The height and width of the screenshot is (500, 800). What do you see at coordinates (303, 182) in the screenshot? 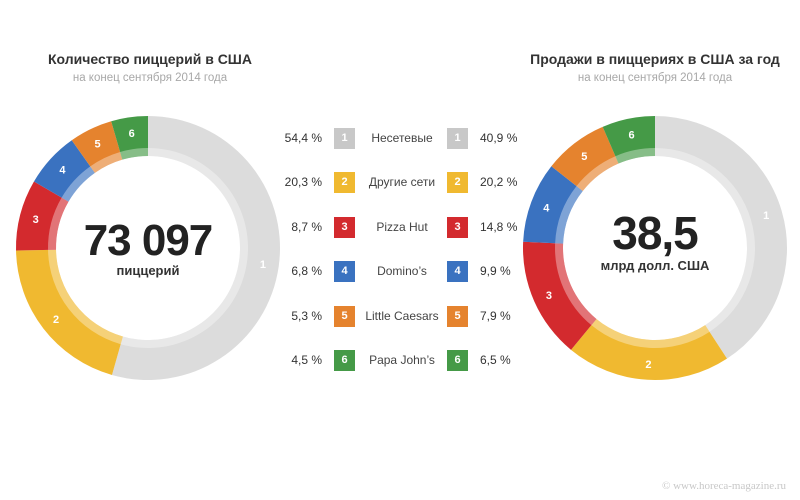
I see `left-percent: 20,3 %` at bounding box center [303, 182].